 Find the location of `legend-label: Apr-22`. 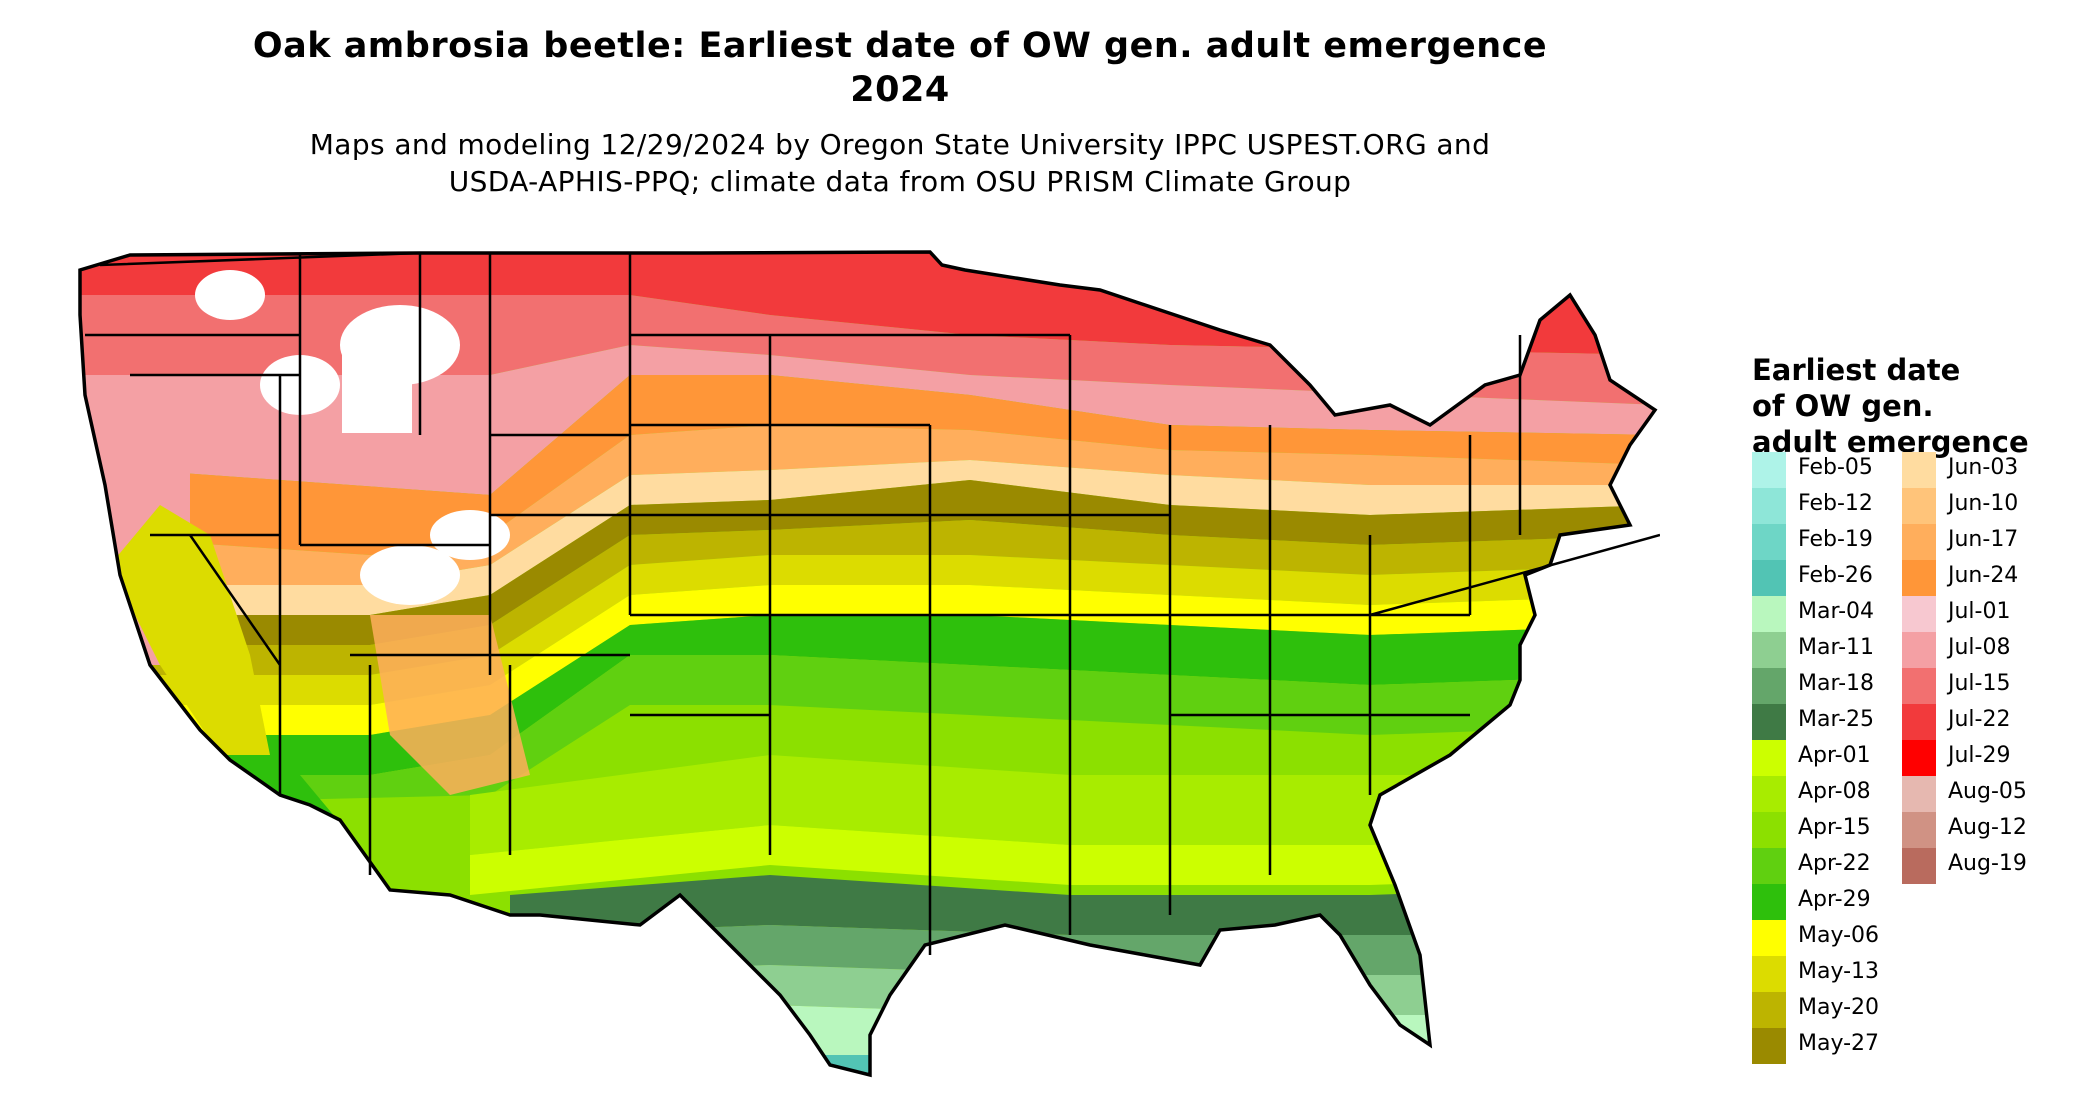

legend-label: Apr-22 is located at coordinates (1834, 863).